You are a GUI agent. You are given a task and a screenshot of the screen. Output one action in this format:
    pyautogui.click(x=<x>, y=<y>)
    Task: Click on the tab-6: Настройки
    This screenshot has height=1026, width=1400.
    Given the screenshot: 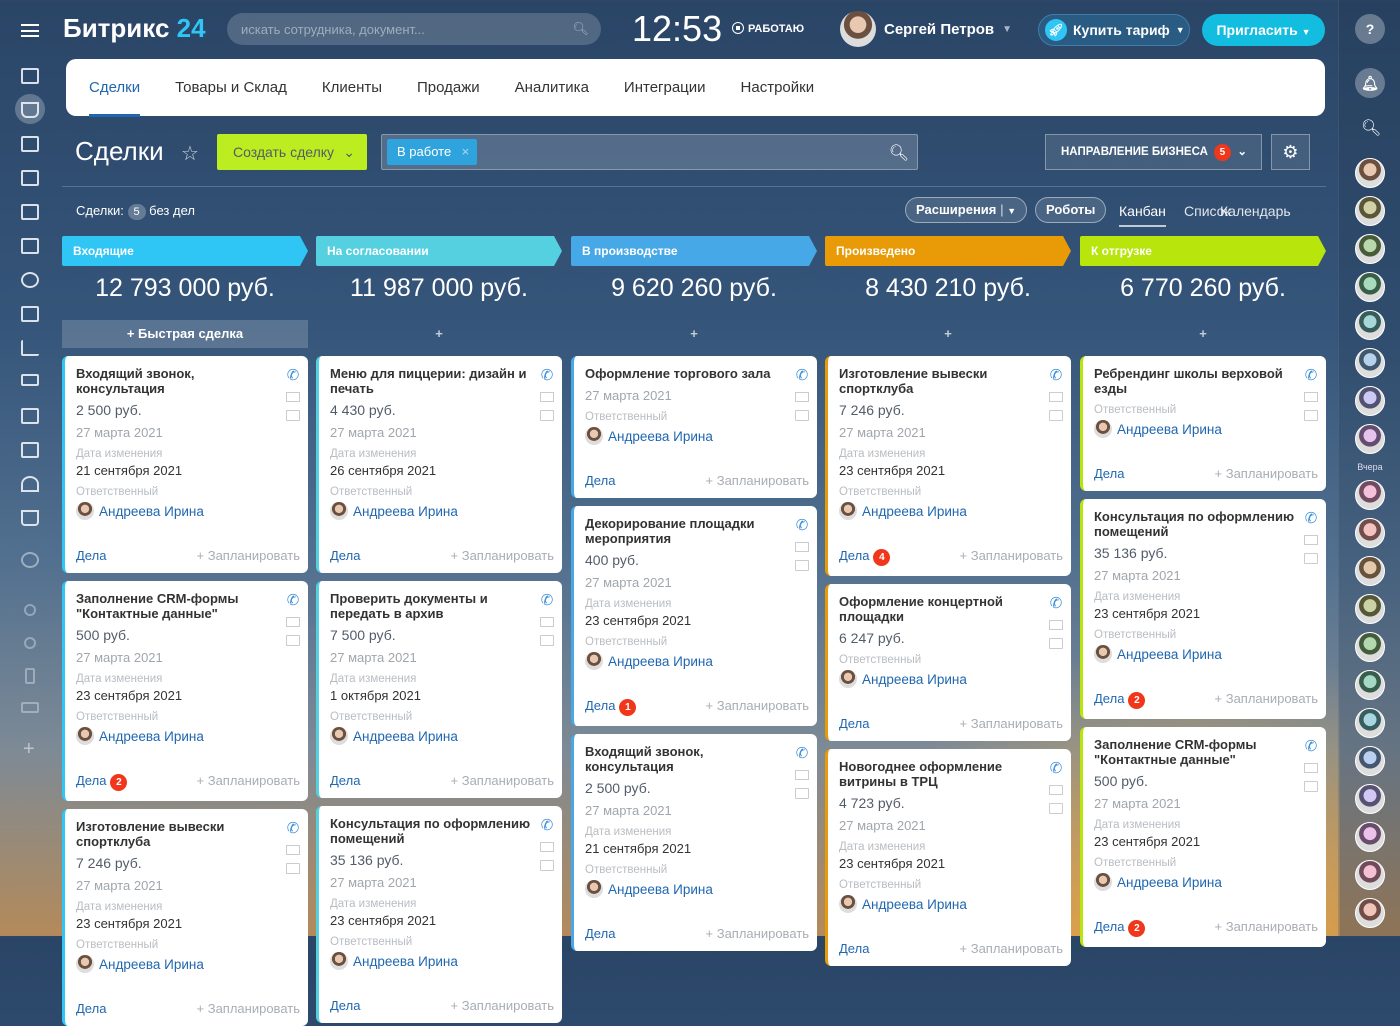 What is the action you would take?
    pyautogui.click(x=777, y=87)
    